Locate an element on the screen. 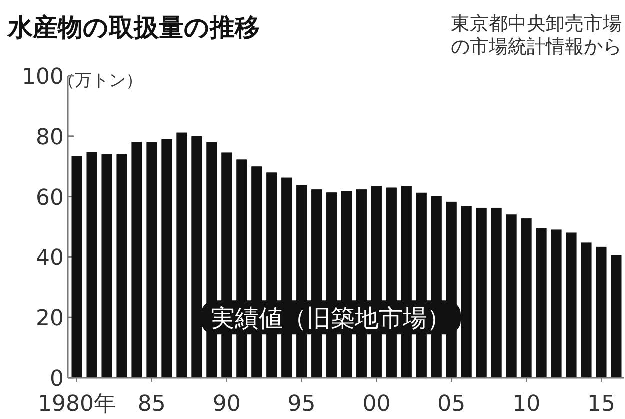 This screenshot has height=419, width=625. y-tick-label: 60 is located at coordinates (50, 198).